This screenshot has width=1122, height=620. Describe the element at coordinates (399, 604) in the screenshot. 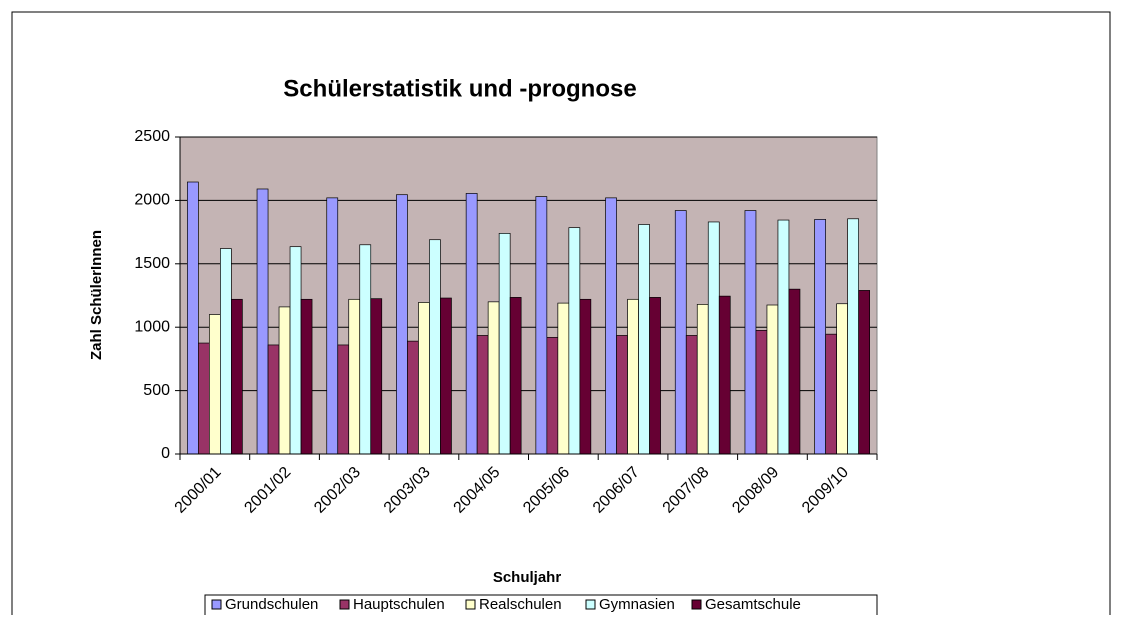

I see `legend-label: Hauptschulen` at that location.